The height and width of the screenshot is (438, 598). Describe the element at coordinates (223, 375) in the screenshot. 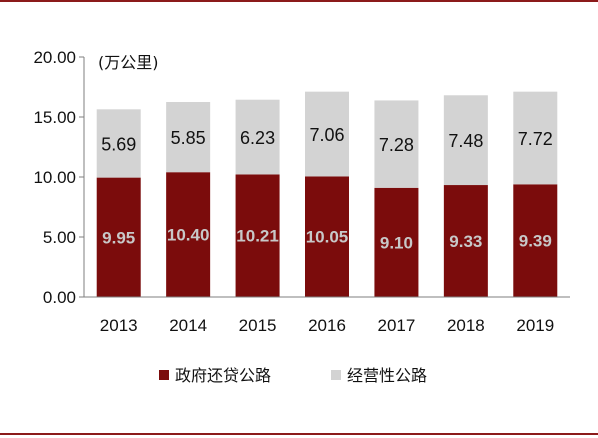

I see `legend-label: 政府还贷公路` at that location.